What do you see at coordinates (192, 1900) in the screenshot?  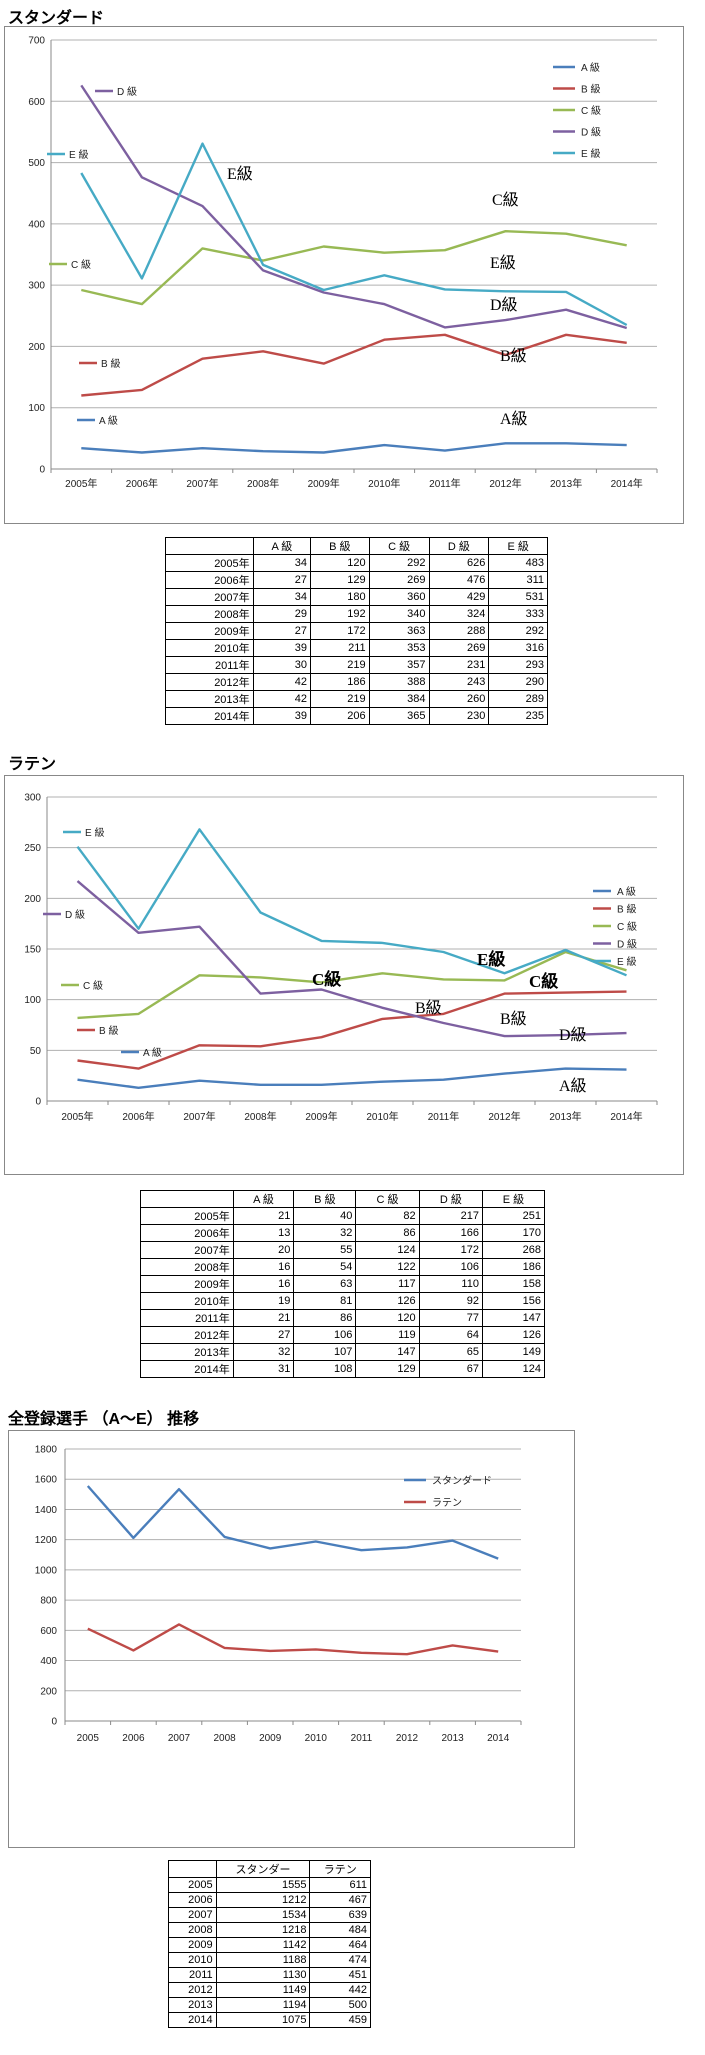 I see `table-cell: 2006` at bounding box center [192, 1900].